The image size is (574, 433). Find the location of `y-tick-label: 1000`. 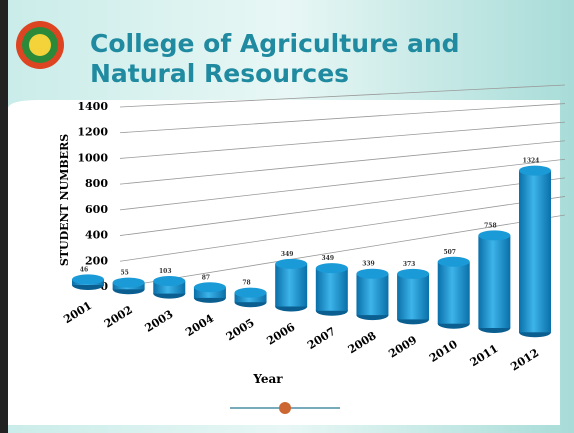

y-tick-label: 1000 is located at coordinates (92, 157).